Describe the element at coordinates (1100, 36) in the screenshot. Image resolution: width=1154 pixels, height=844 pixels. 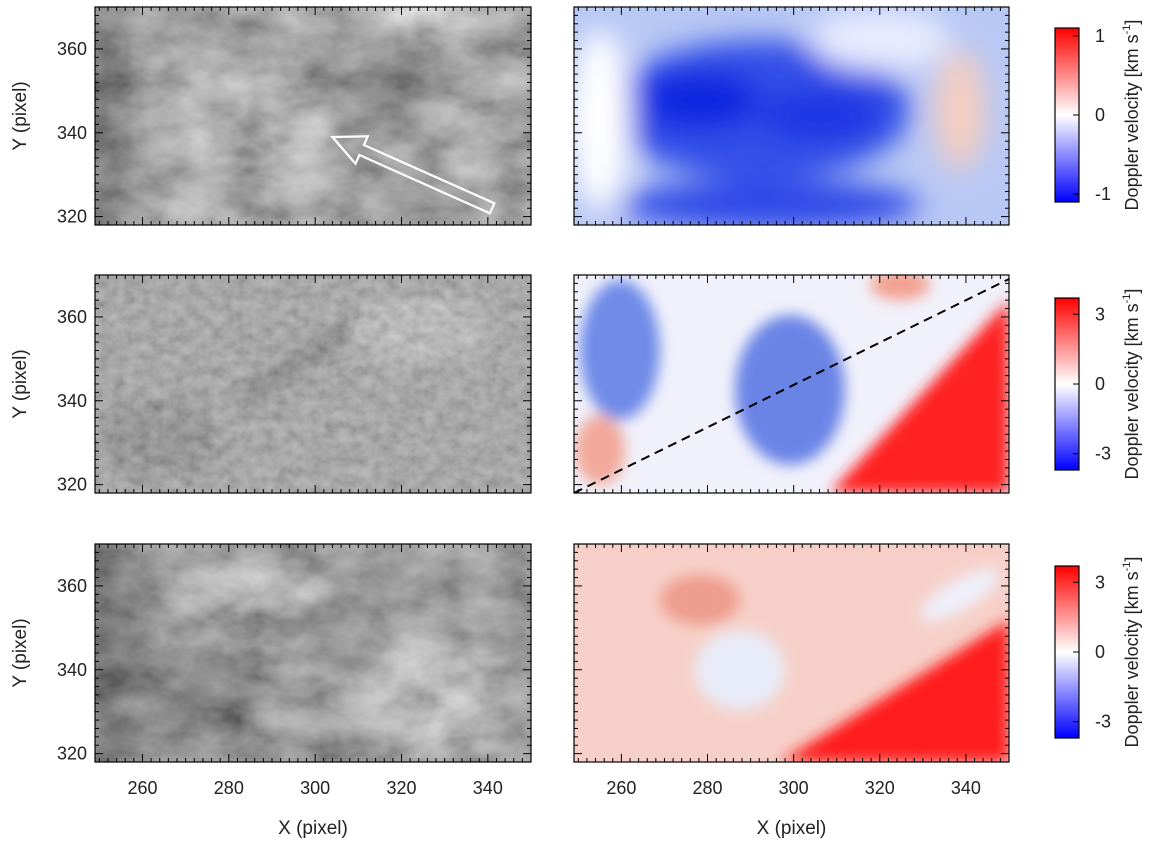
I see `colorbar-tick-label: 1` at that location.